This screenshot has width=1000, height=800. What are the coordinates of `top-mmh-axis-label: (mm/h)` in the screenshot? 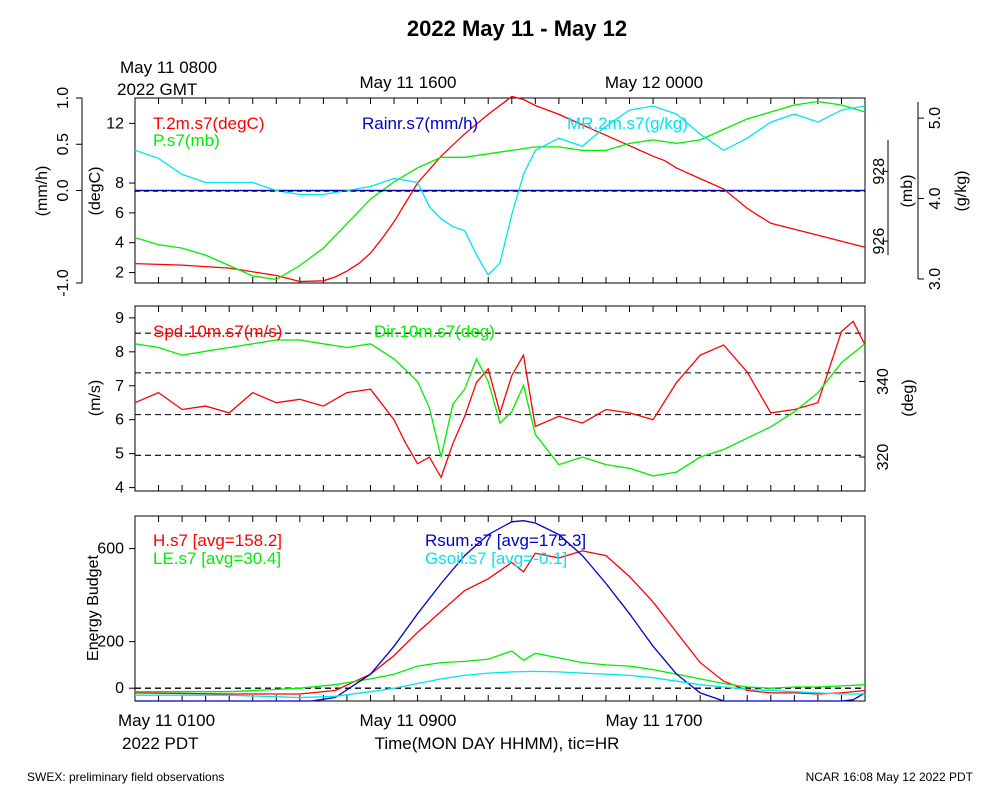 It's located at (42, 191).